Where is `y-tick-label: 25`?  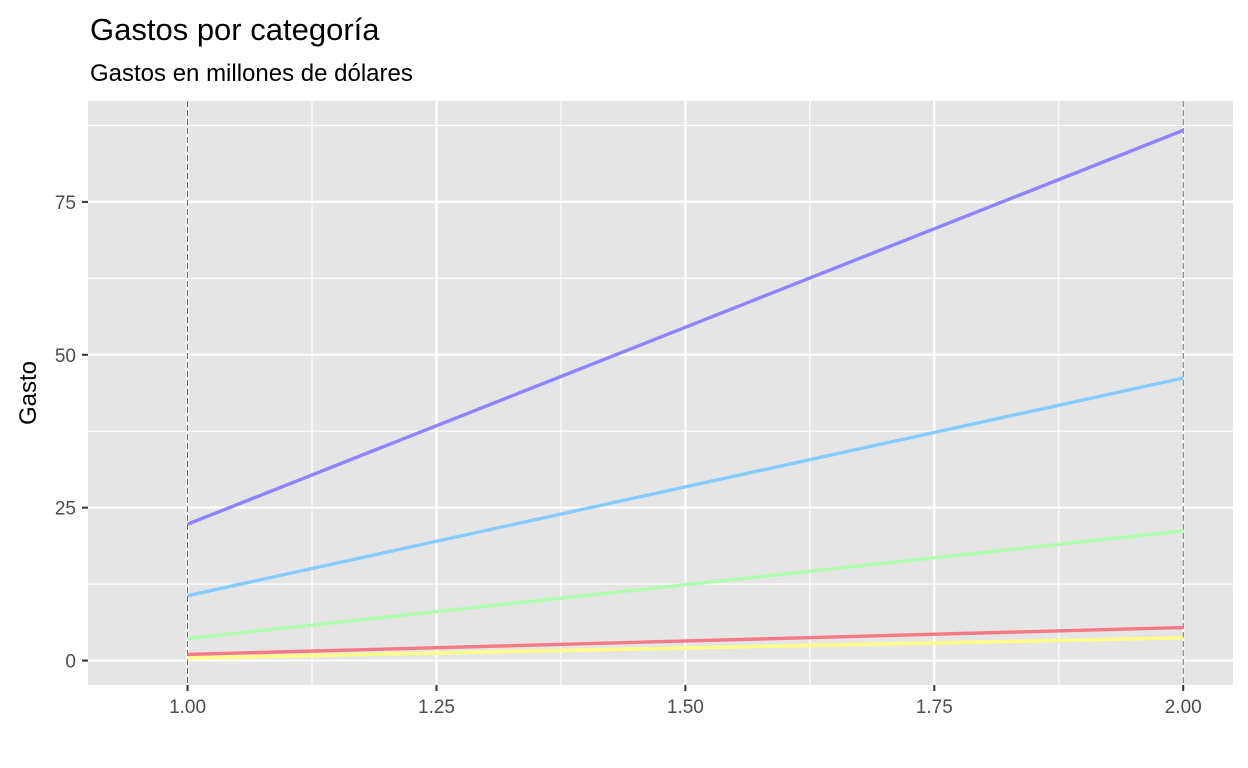
y-tick-label: 25 is located at coordinates (65, 509).